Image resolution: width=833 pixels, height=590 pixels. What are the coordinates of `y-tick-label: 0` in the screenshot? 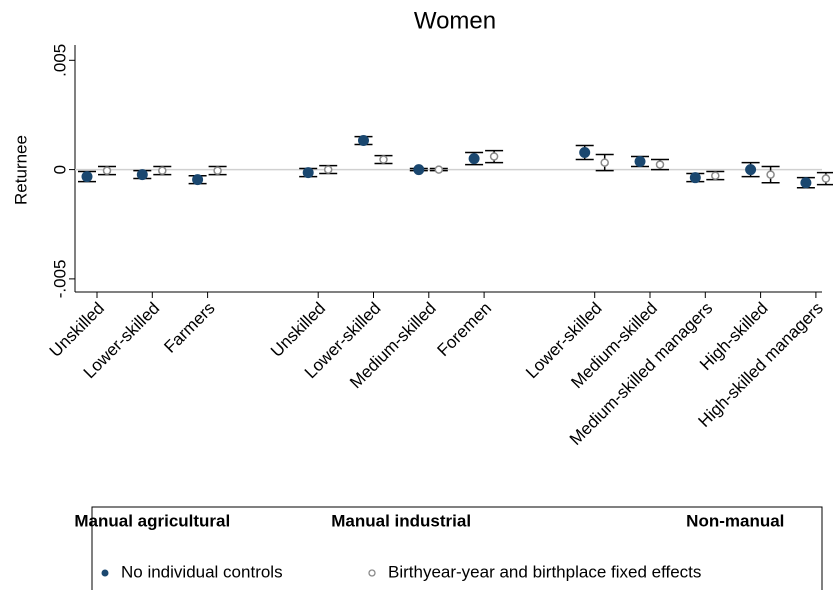 It's located at (59, 169).